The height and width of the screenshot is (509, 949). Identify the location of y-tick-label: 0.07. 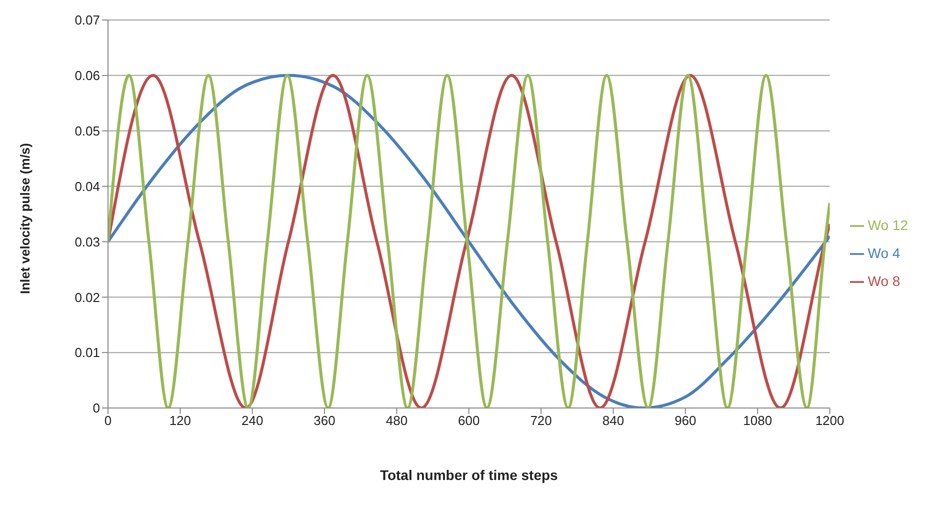
(87, 20).